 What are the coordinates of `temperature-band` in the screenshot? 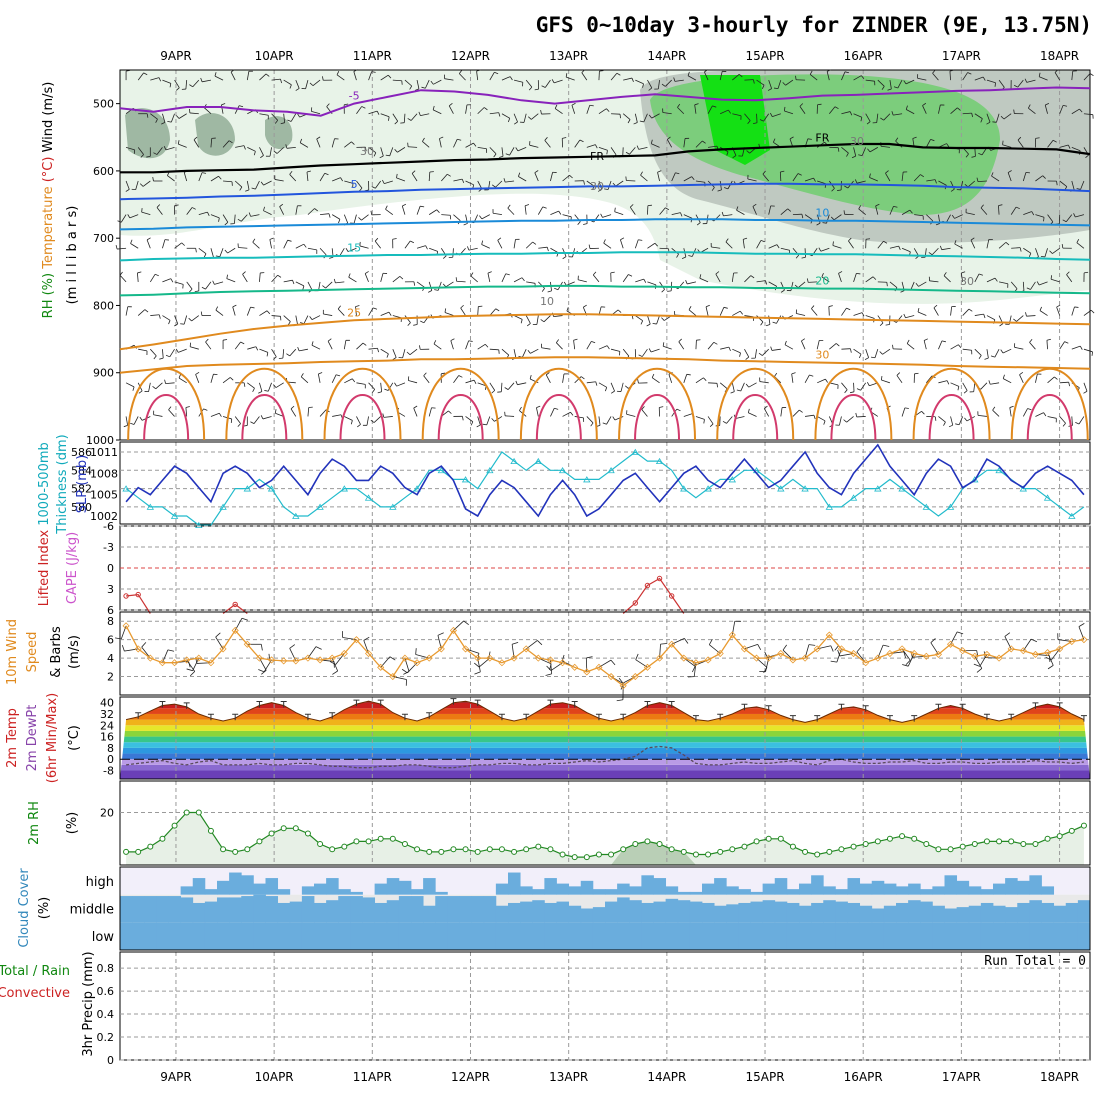 It's located at (605, 722).